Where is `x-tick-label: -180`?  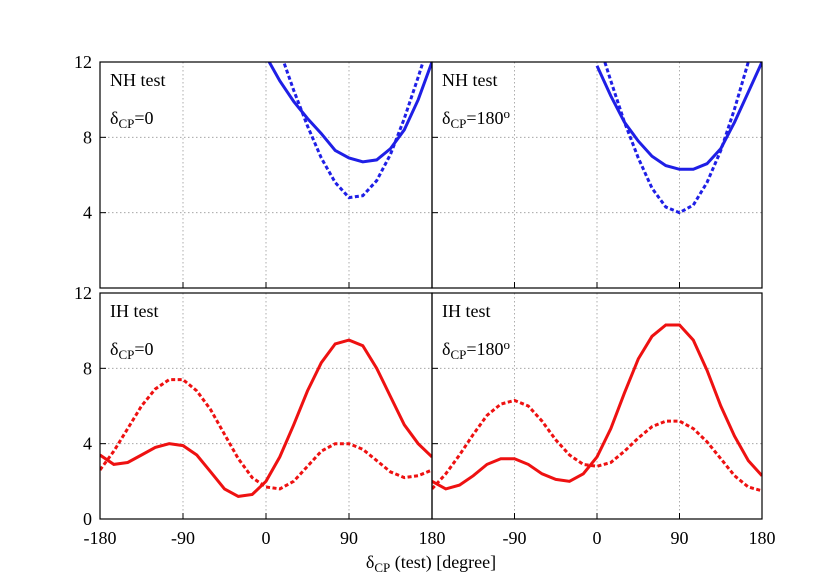
x-tick-label: -180 is located at coordinates (100, 538).